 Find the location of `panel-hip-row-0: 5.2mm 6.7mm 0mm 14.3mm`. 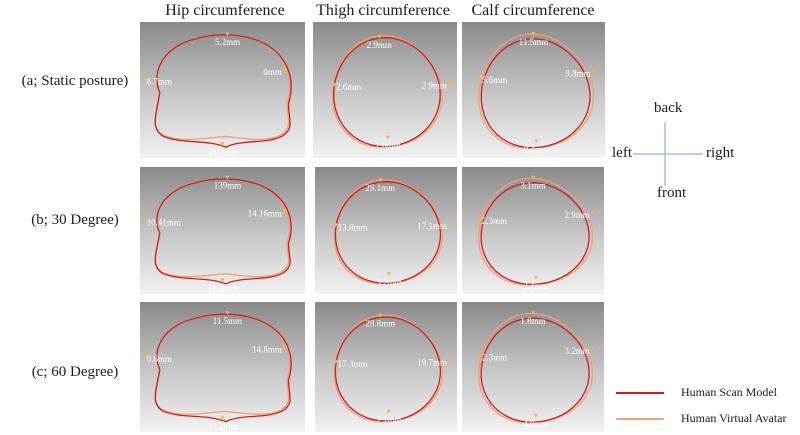

panel-hip-row-0: 5.2mm 6.7mm 0mm 14.3mm is located at coordinates (222, 90).